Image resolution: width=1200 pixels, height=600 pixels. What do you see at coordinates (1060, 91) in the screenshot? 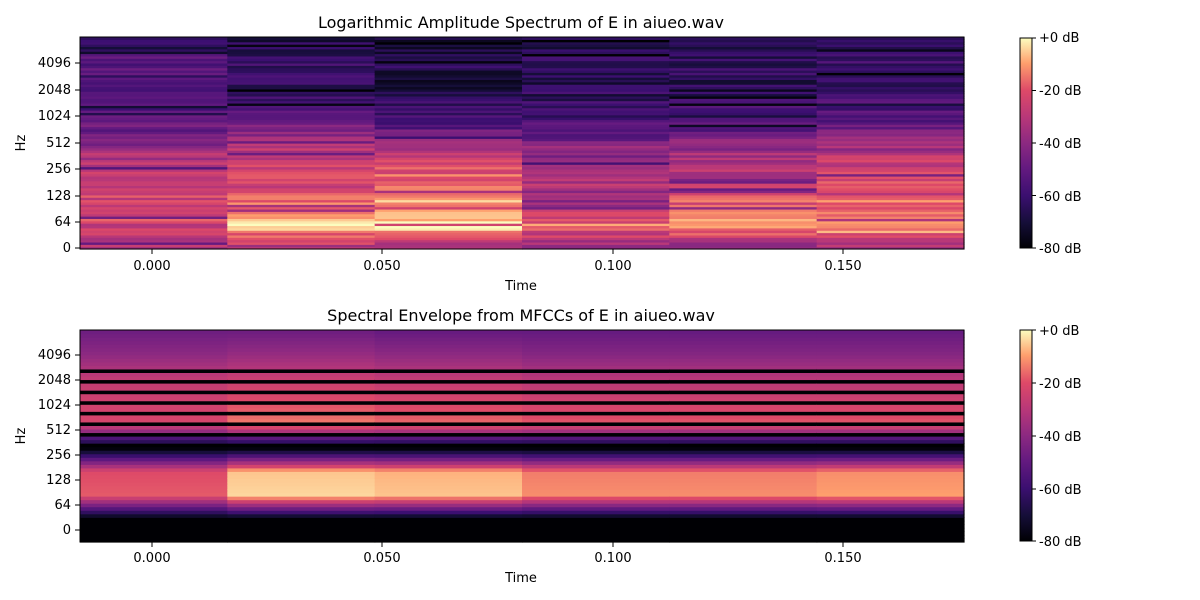
I see `colorbar-label: -20 dB` at bounding box center [1060, 91].